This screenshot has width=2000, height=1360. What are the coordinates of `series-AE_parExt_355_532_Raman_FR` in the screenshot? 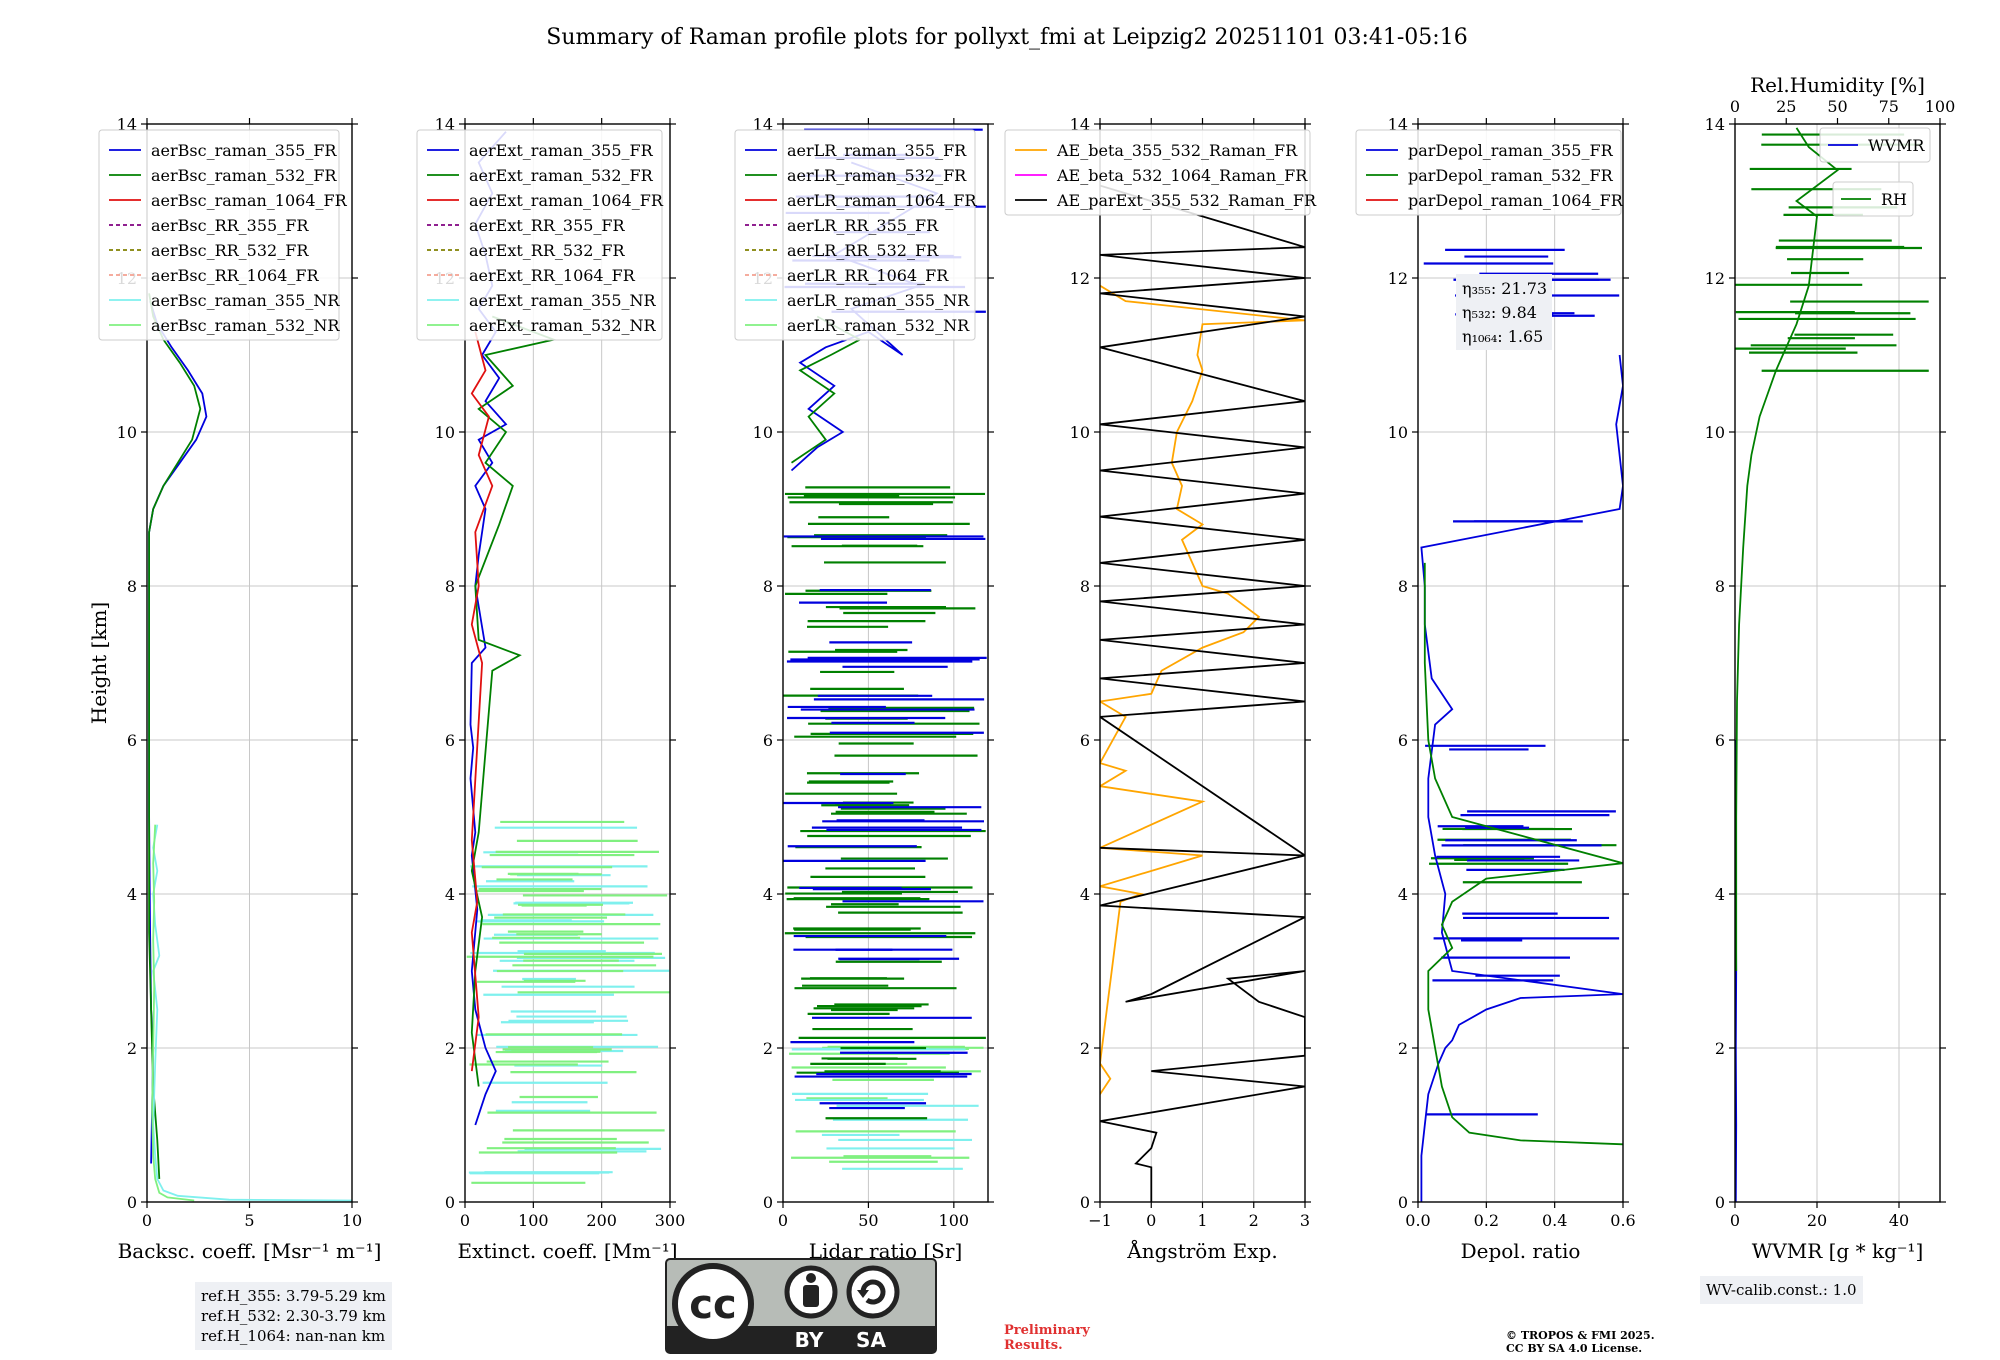 It's located at (1202, 693).